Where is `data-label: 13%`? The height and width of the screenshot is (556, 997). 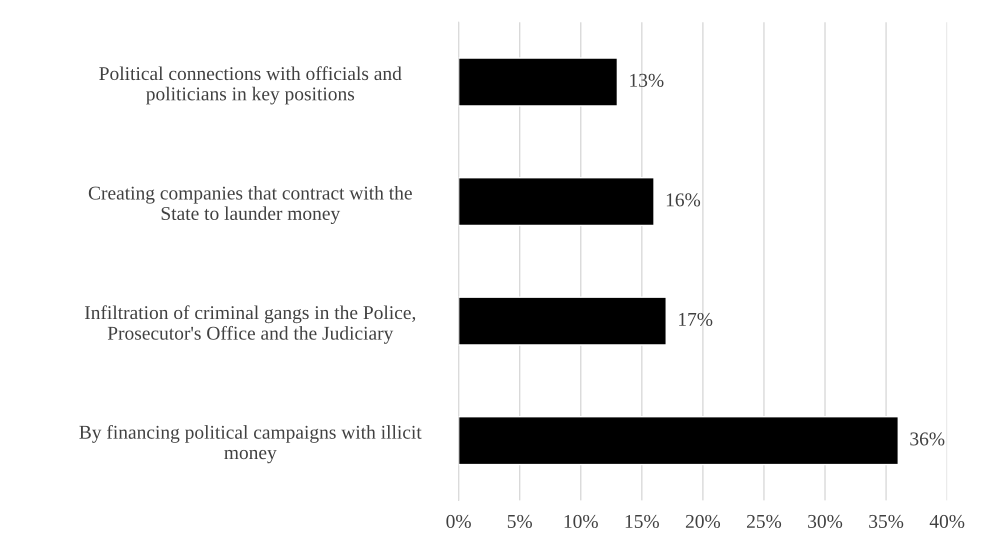
data-label: 13% is located at coordinates (647, 80).